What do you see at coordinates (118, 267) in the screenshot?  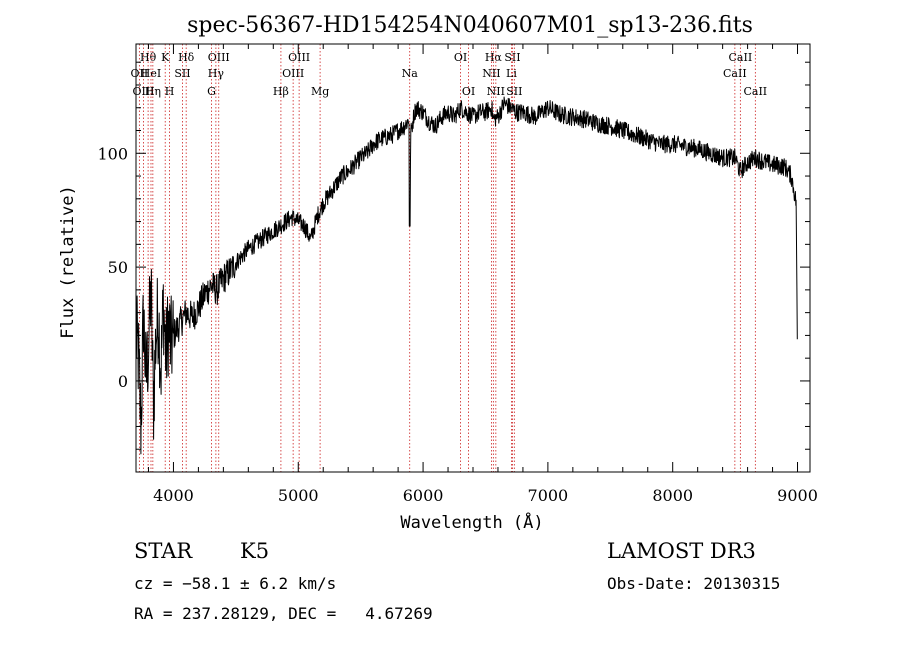 I see `y-tick-label-1: 50` at bounding box center [118, 267].